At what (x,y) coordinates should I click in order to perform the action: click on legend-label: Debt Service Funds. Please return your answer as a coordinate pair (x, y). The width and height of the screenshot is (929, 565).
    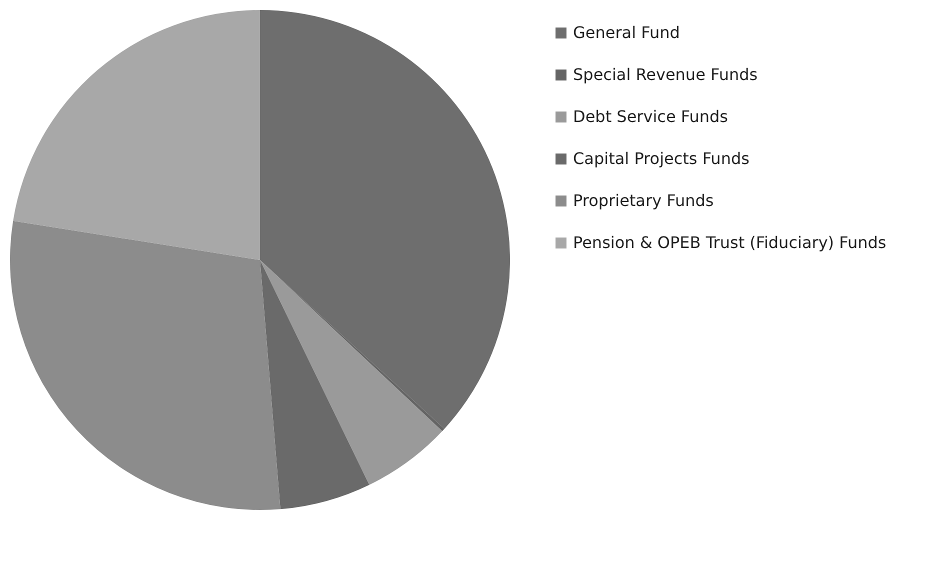
    Looking at the image, I should click on (650, 116).